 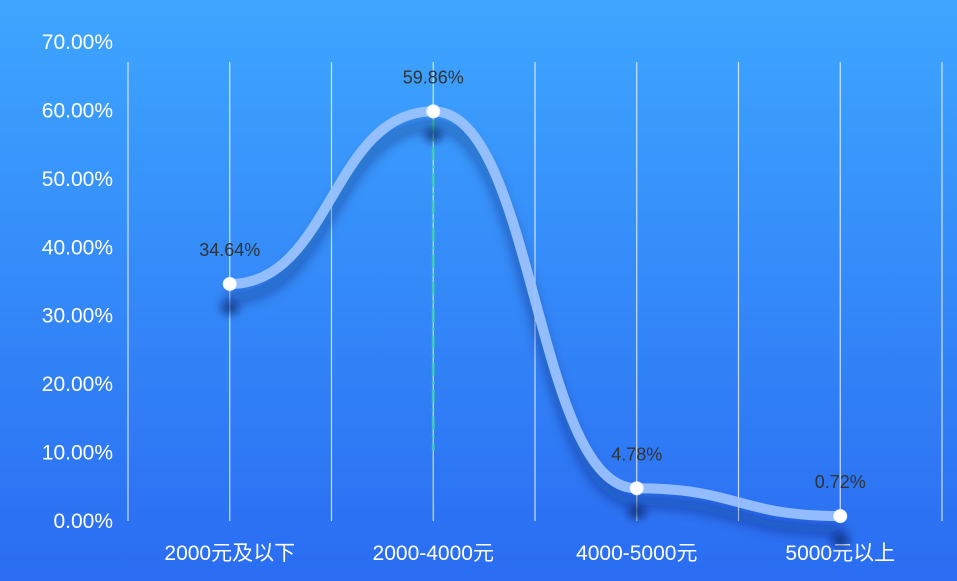 What do you see at coordinates (840, 553) in the screenshot?
I see `x-tick-label: 5000元以上` at bounding box center [840, 553].